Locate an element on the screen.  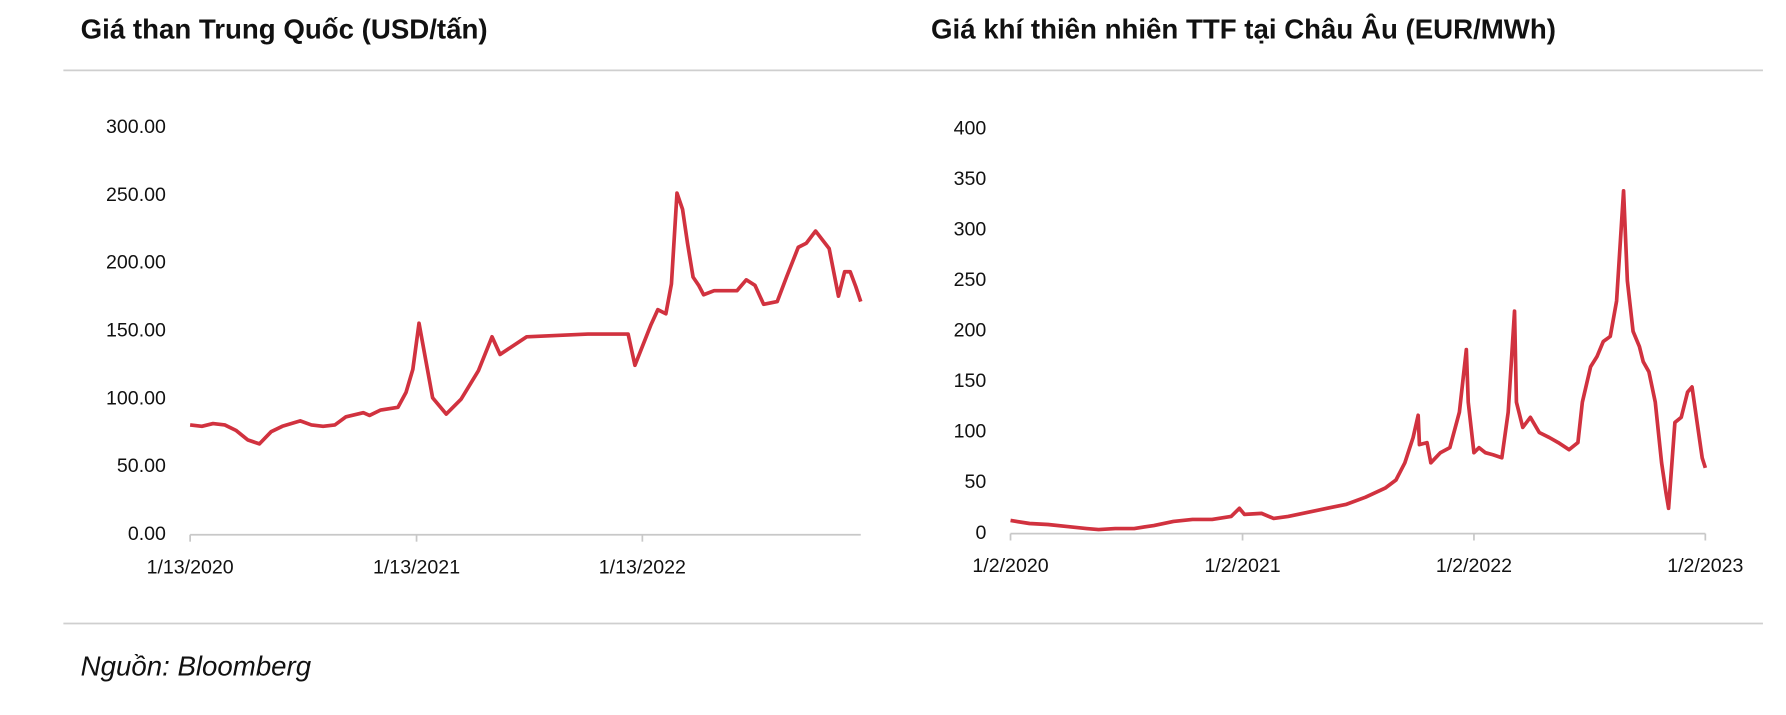
x-tick-label: 1/13/2022 is located at coordinates (642, 567).